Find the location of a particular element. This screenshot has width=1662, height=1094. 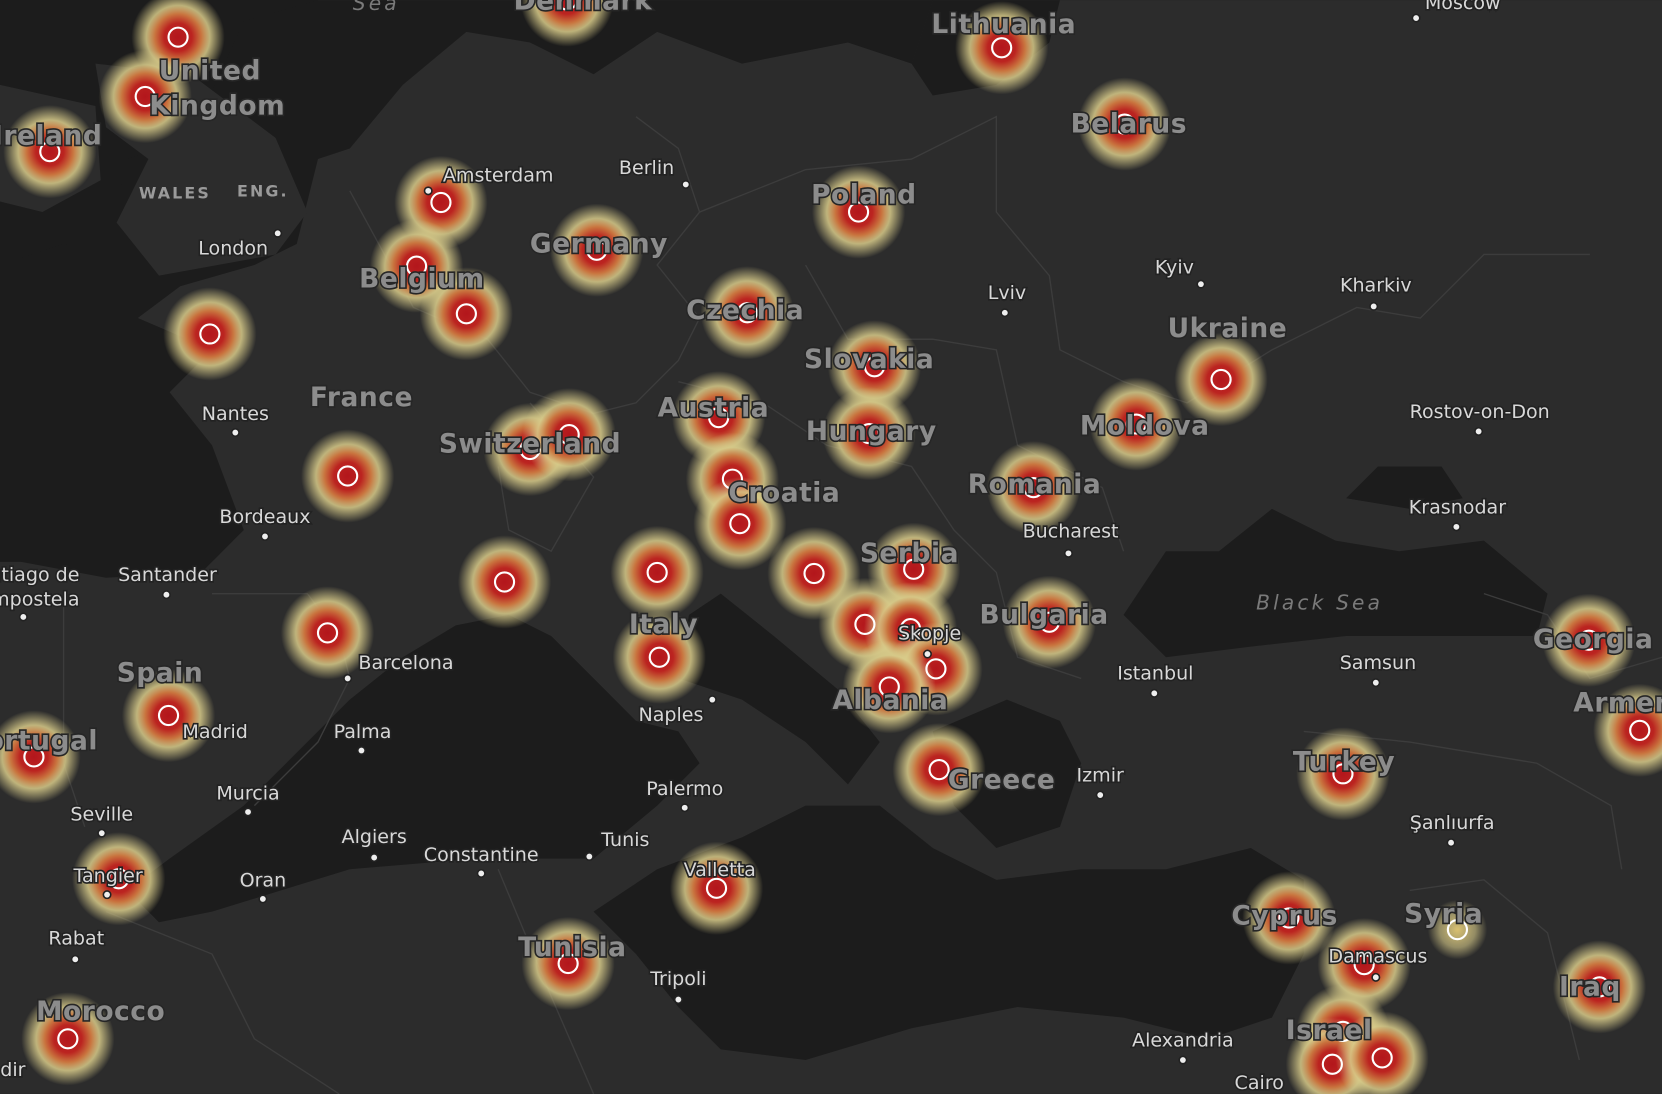

city-label: Samsun is located at coordinates (1378, 663).